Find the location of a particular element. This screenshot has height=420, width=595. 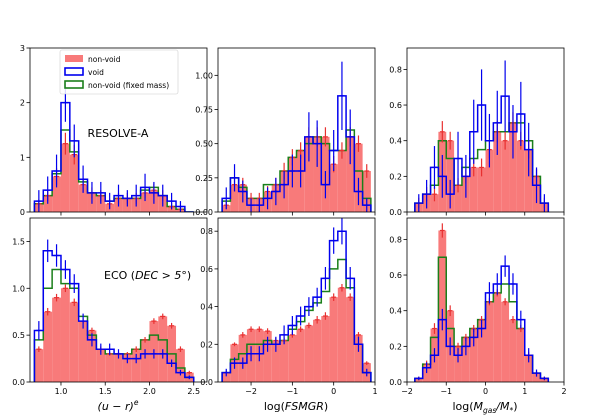

y-tick-label: 1.00 is located at coordinates (204, 75).